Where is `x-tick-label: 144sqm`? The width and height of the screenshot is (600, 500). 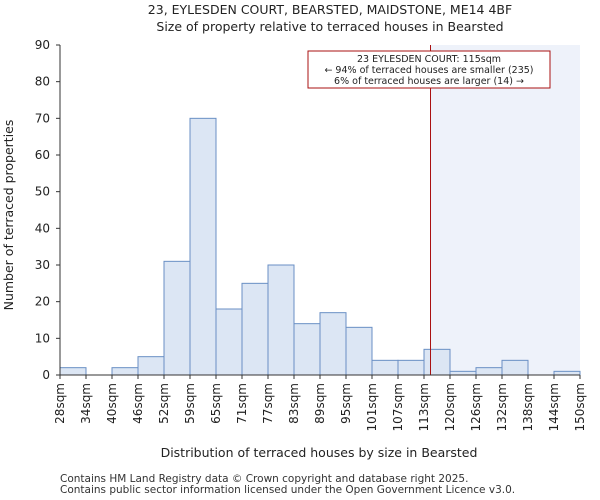
x-tick-label: 144sqm is located at coordinates (554, 407).